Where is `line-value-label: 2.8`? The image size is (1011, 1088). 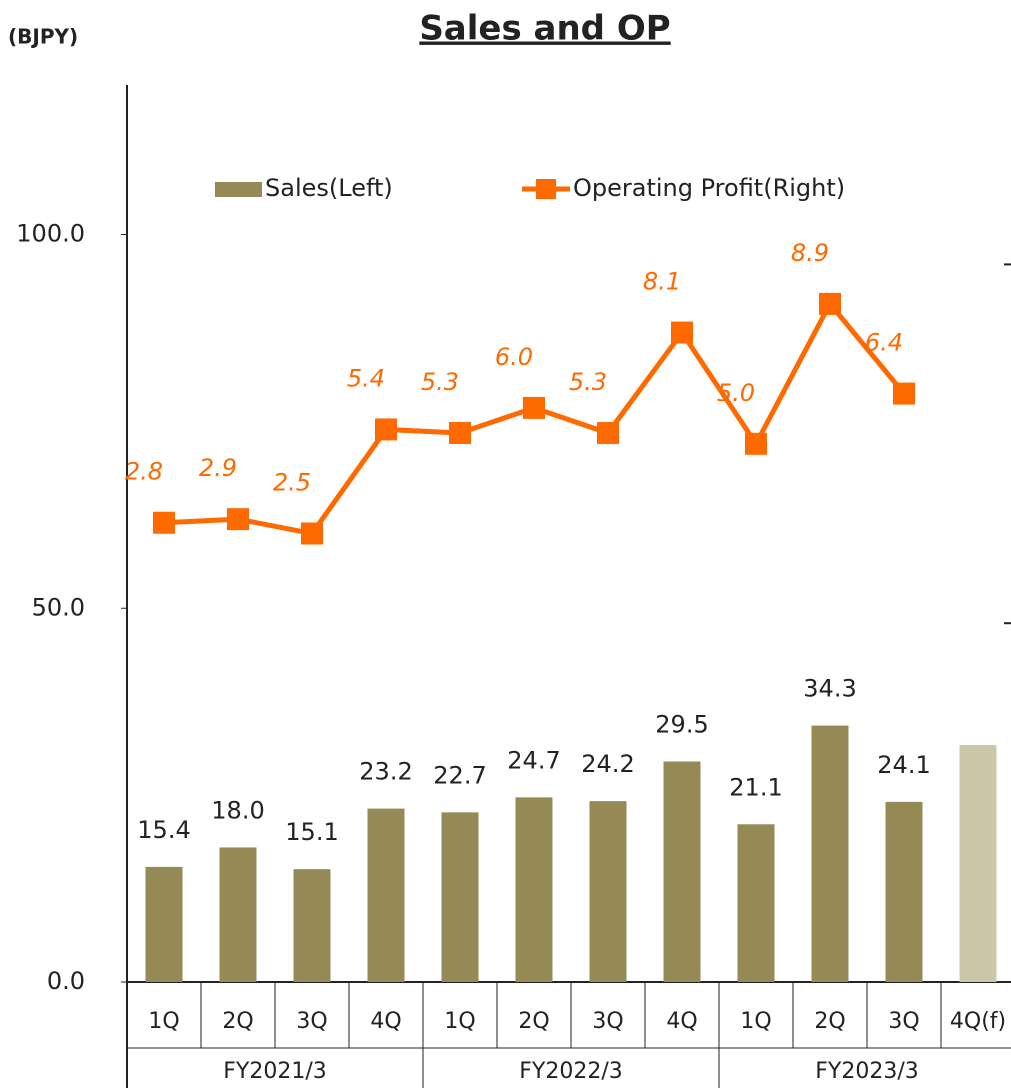 line-value-label: 2.8 is located at coordinates (144, 472).